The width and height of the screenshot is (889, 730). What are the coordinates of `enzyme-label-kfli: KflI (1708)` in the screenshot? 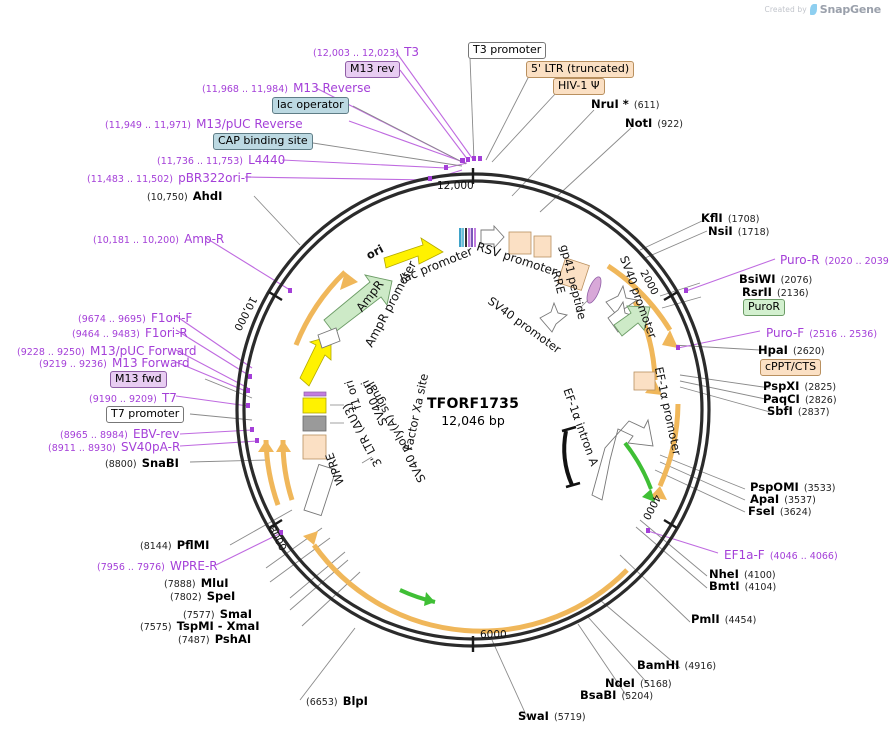 It's located at (730, 217).